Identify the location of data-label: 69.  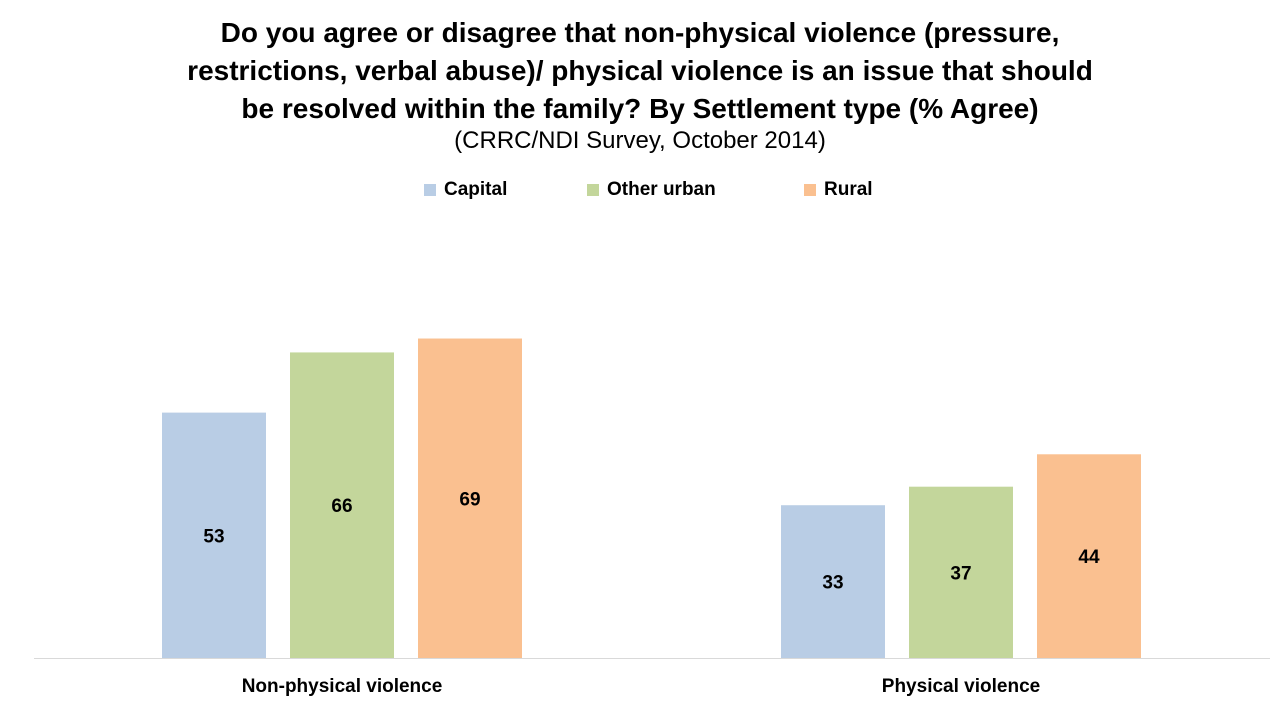
(469, 499).